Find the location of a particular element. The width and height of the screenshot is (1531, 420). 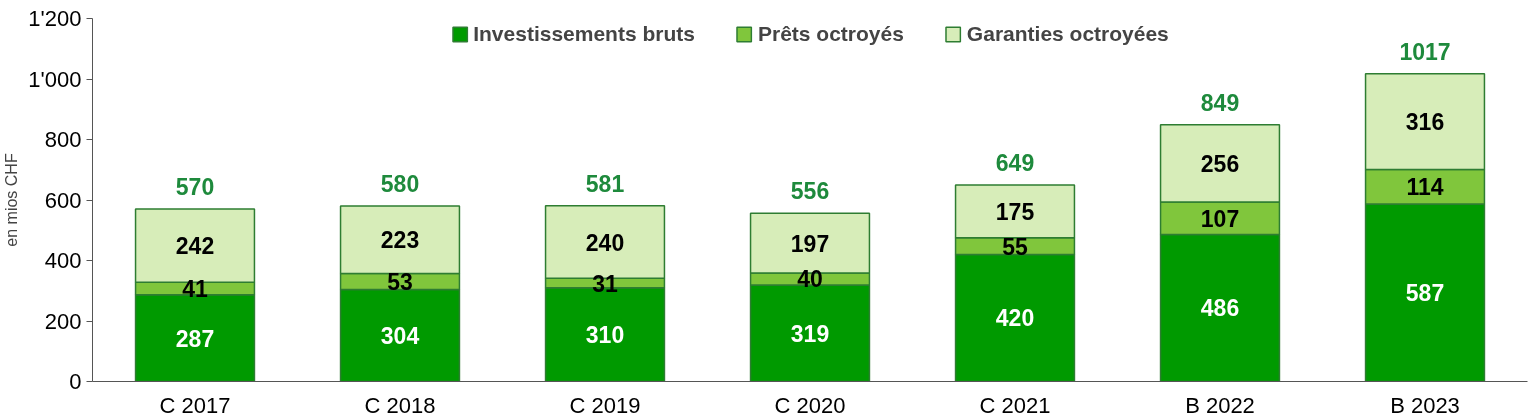

data-label: 53 is located at coordinates (400, 282).